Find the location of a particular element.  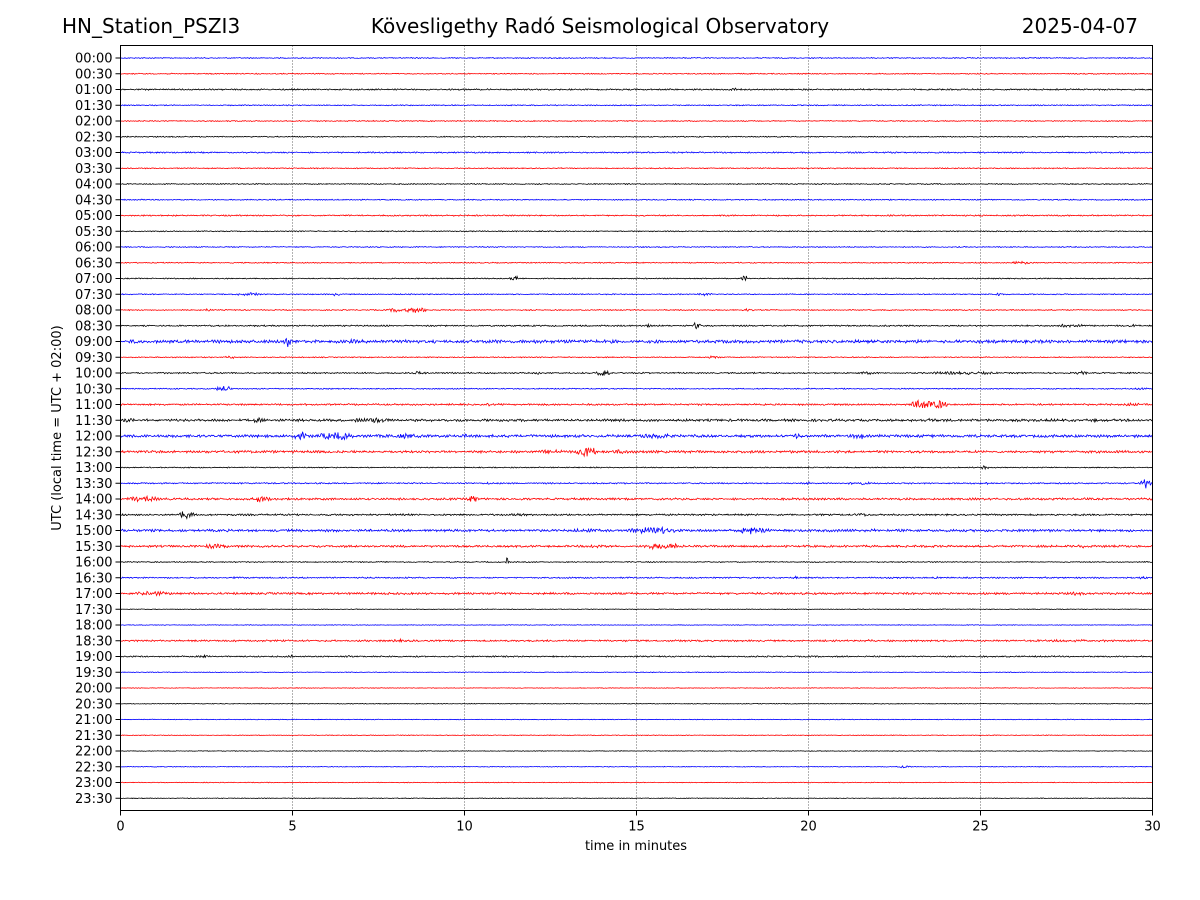

y-tick-label: 17:00 is located at coordinates (93, 594).